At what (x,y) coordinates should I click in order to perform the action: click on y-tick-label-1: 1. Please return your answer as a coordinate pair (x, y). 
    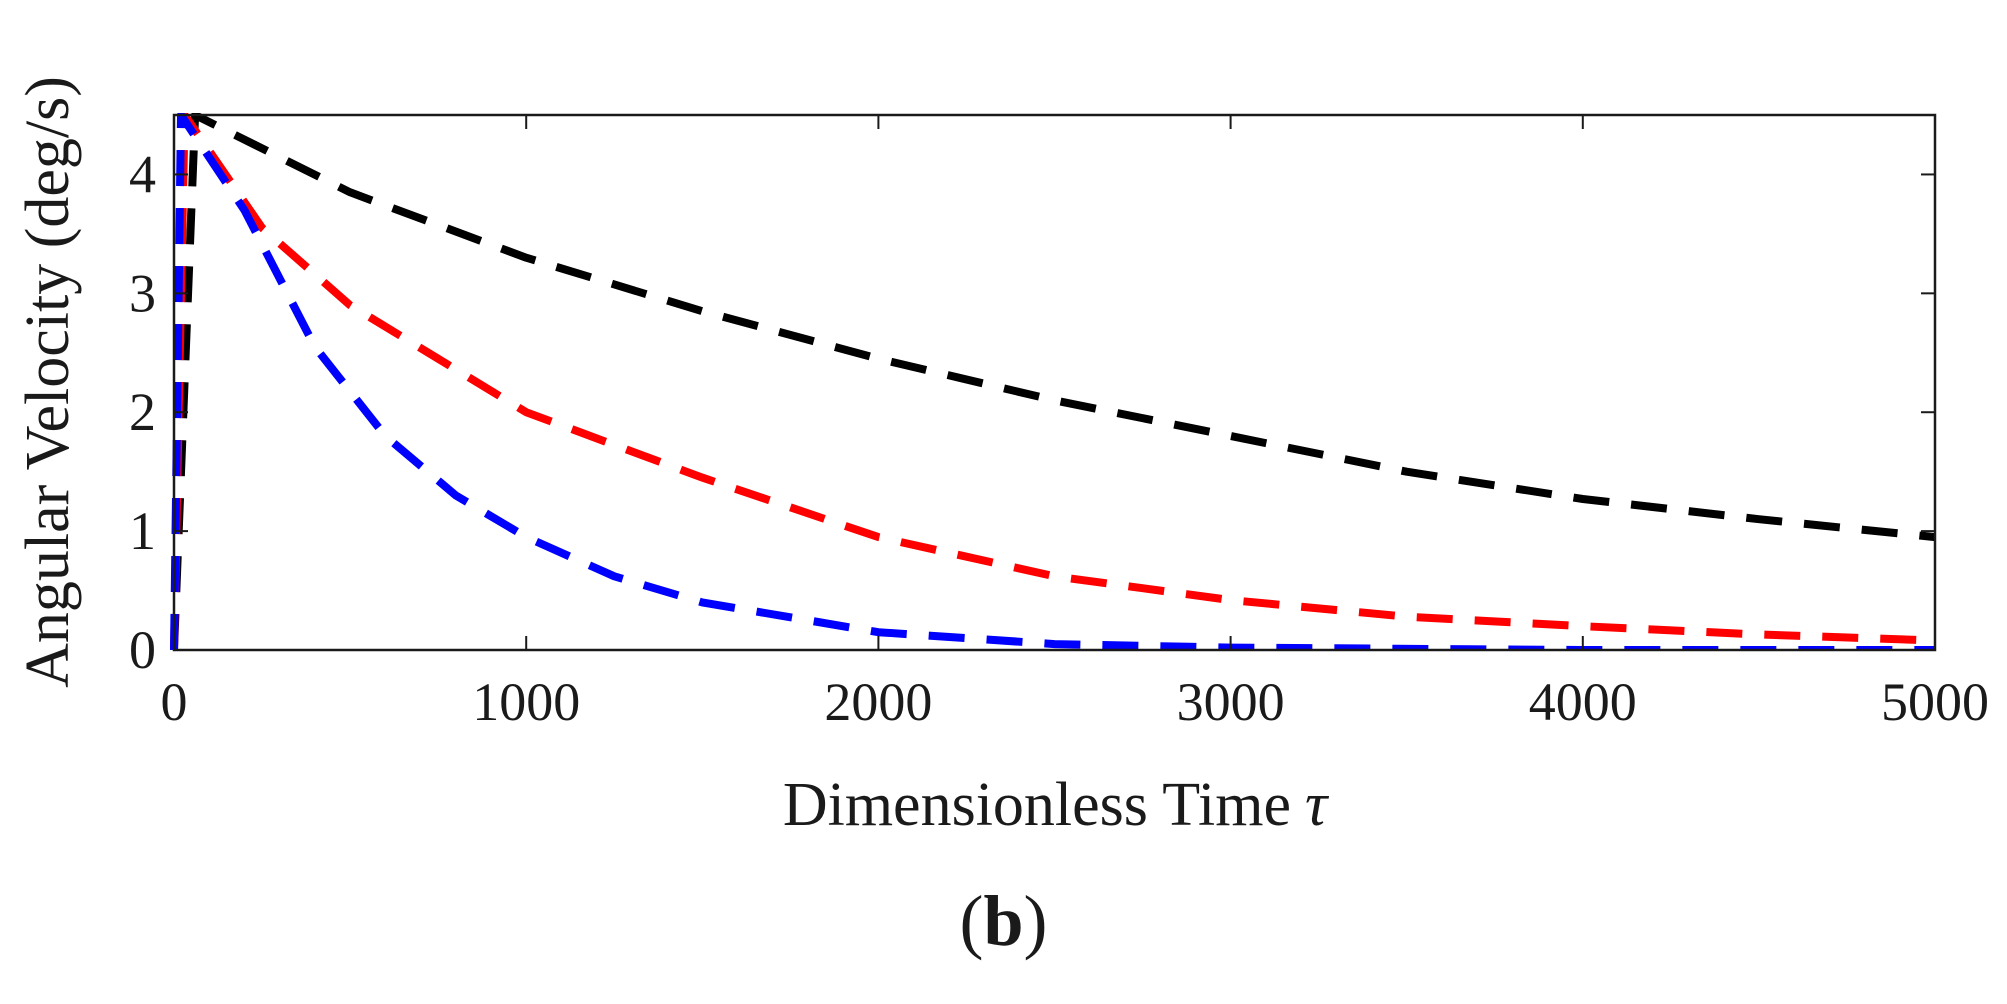
    Looking at the image, I should click on (142, 531).